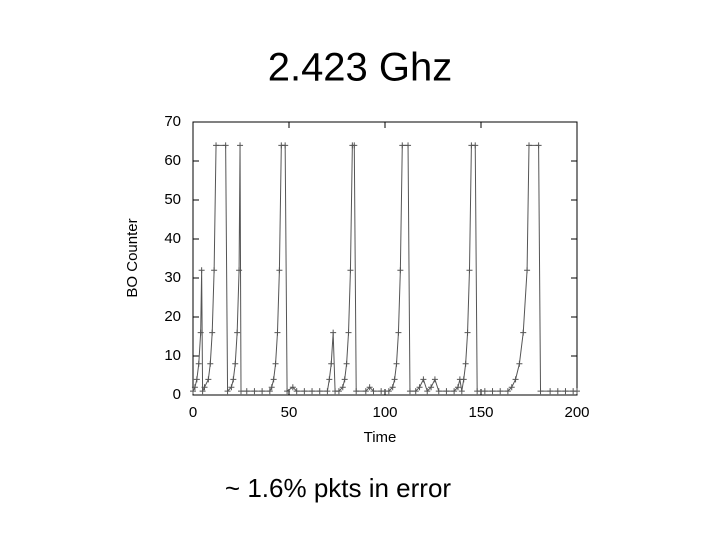 Image resolution: width=720 pixels, height=545 pixels. Describe the element at coordinates (172, 121) in the screenshot. I see `y-tick-label: 70` at that location.